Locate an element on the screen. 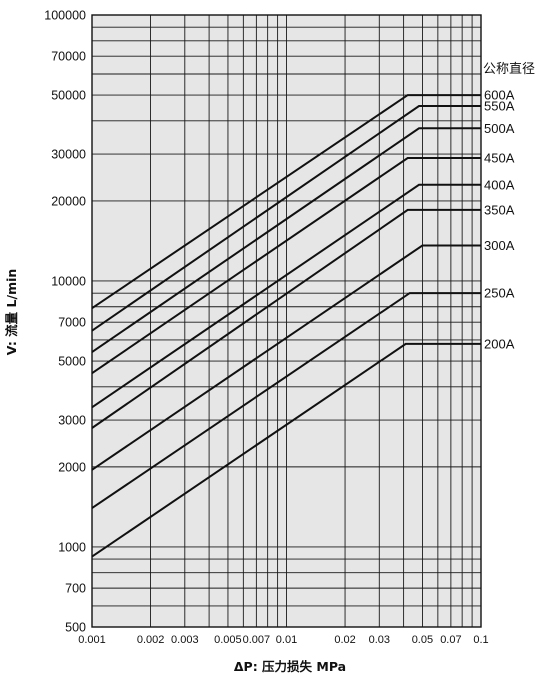 The width and height of the screenshot is (545, 678). x-tick-label: 0.1 is located at coordinates (480, 640).